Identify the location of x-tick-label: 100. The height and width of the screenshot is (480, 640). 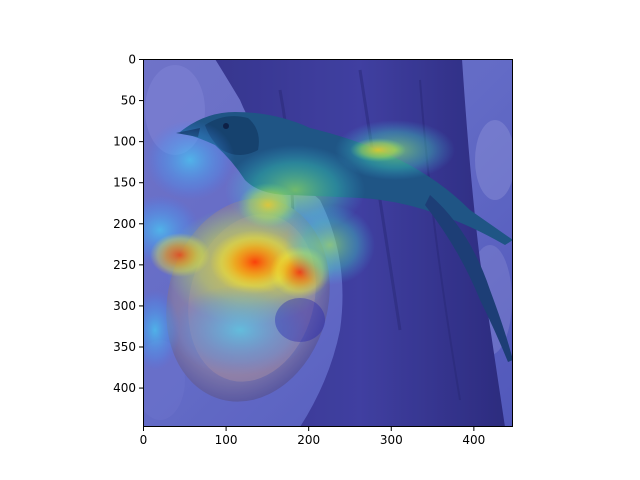
(226, 440).